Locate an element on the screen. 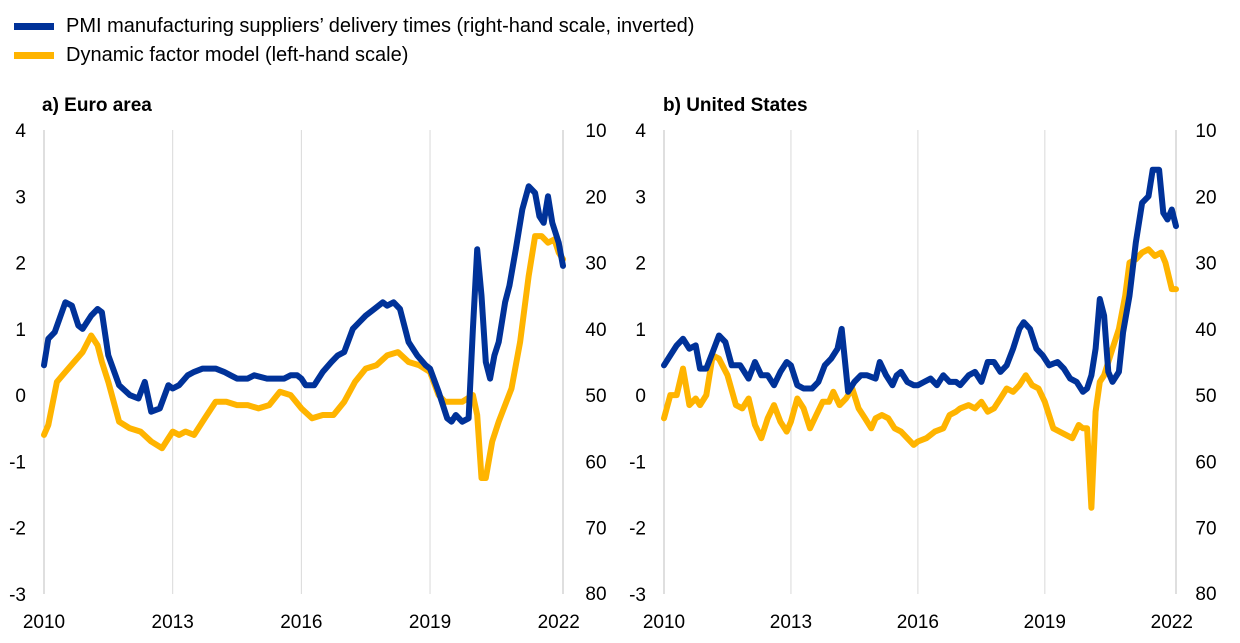 The image size is (1240, 643). chart-title: a) Euro area is located at coordinates (97, 105).